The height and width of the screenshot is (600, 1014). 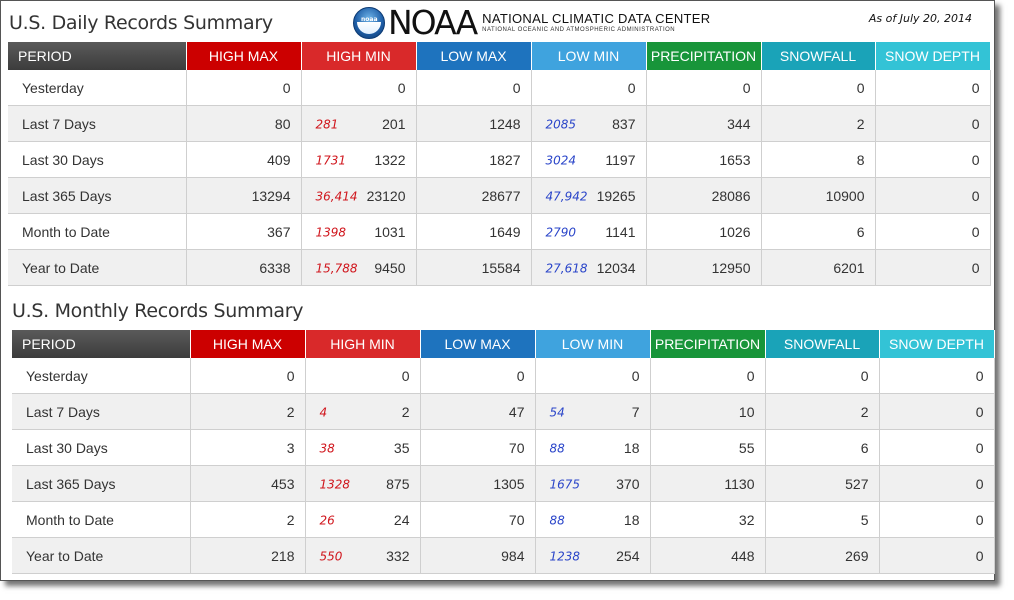 I want to click on low-min-record-count: 47,942, so click(x=566, y=196).